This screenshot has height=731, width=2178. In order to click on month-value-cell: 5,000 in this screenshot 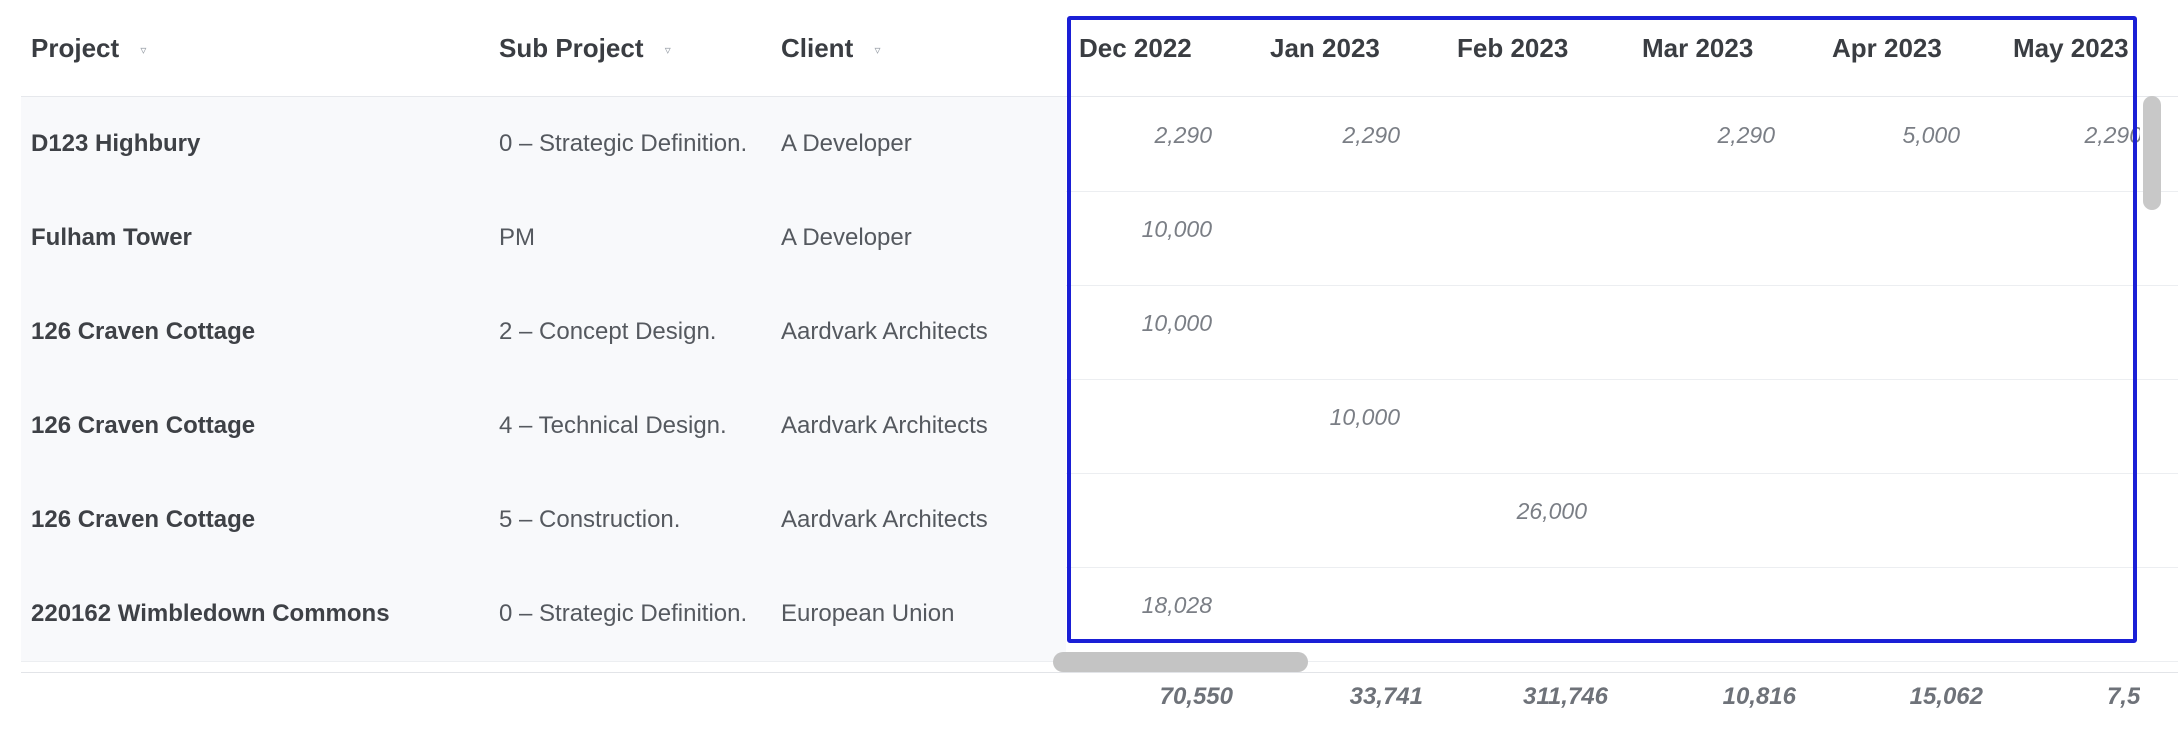, I will do `click(1931, 135)`.